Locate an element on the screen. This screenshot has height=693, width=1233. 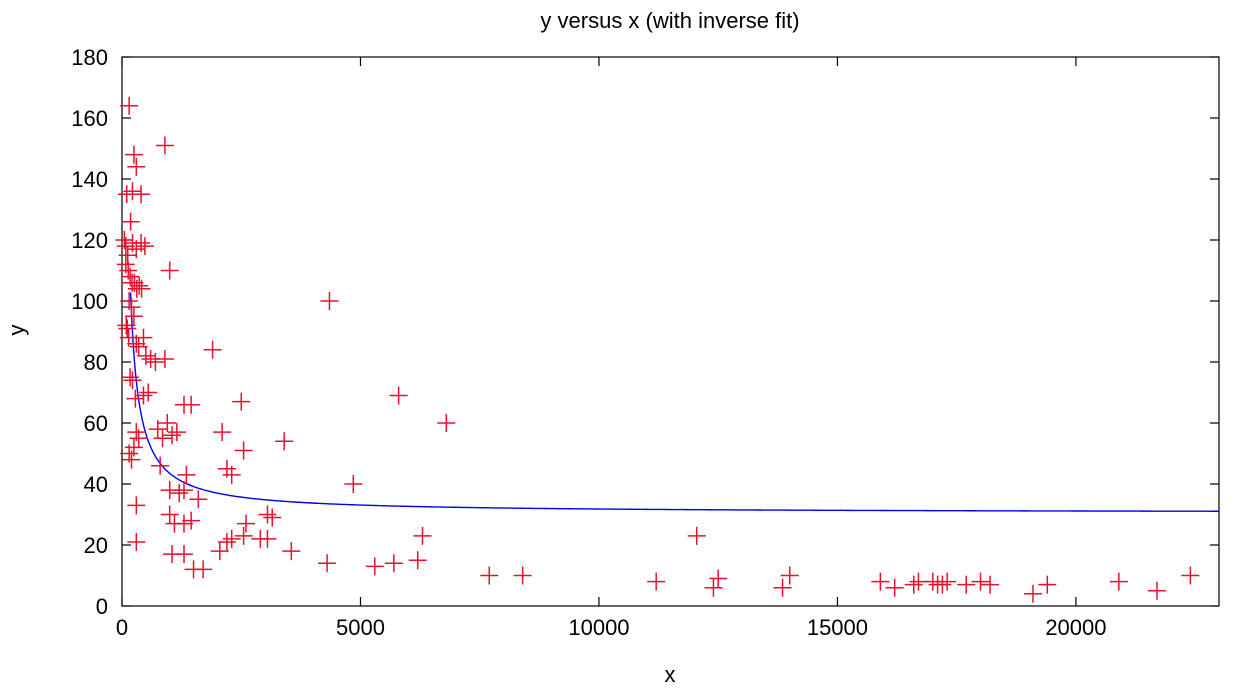
x-tick-label: 20000 is located at coordinates (1075, 627).